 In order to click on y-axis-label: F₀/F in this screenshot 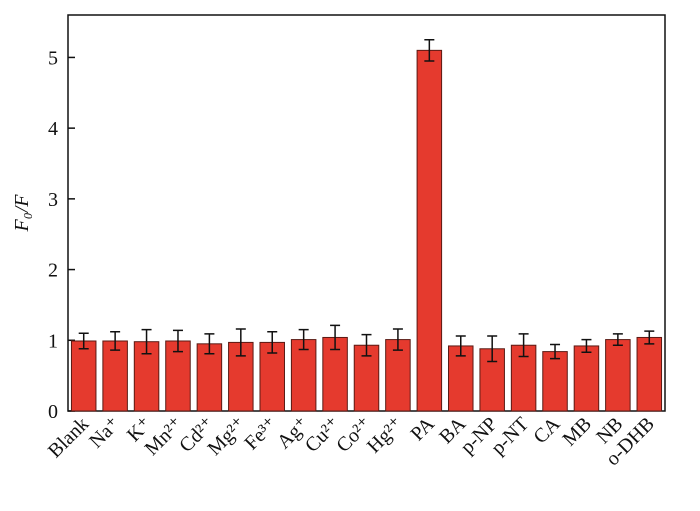, I will do `click(22, 213)`.